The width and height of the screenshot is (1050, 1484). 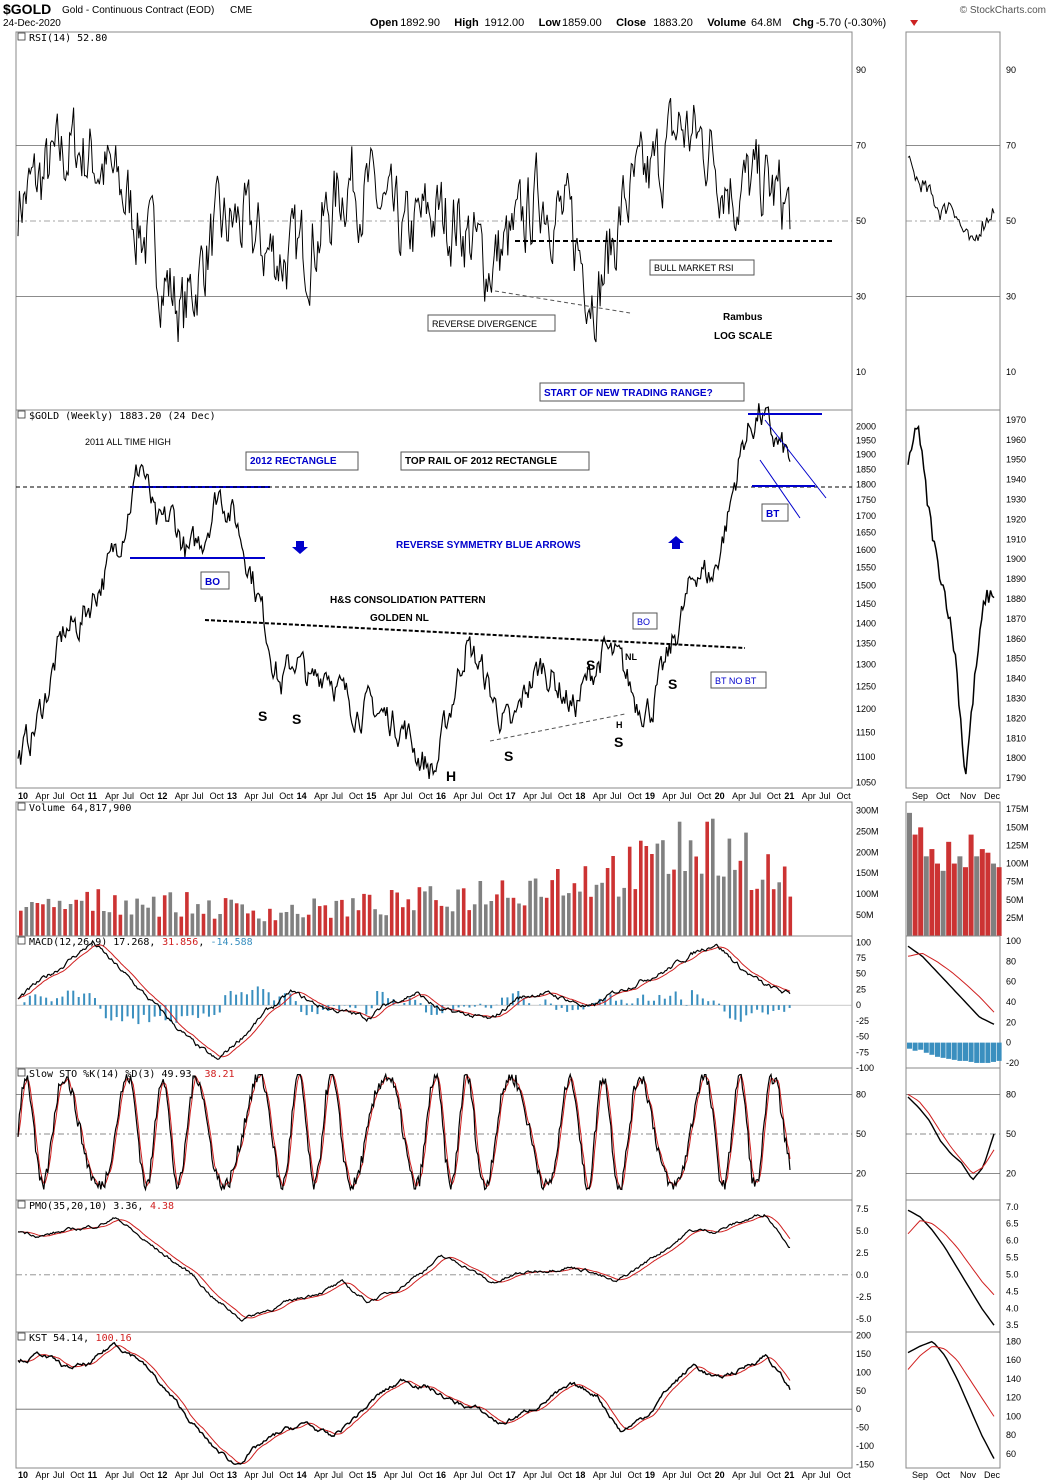 I want to click on annotation-bo: BO, so click(x=212, y=582).